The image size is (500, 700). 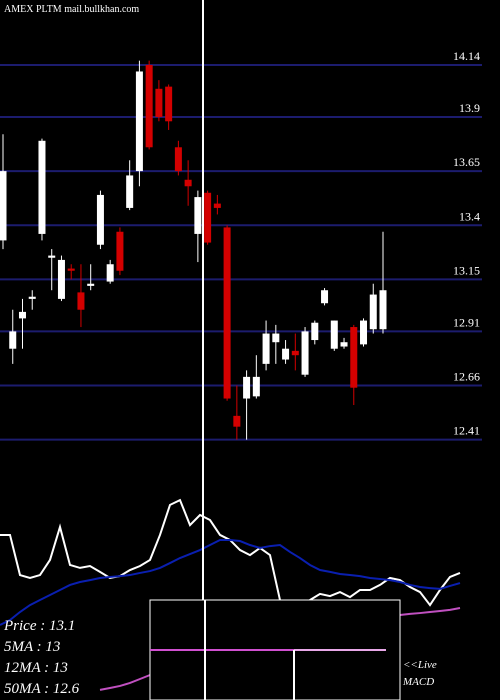 What do you see at coordinates (42, 689) in the screenshot?
I see `info-50ma: 50MA : 12.6` at bounding box center [42, 689].